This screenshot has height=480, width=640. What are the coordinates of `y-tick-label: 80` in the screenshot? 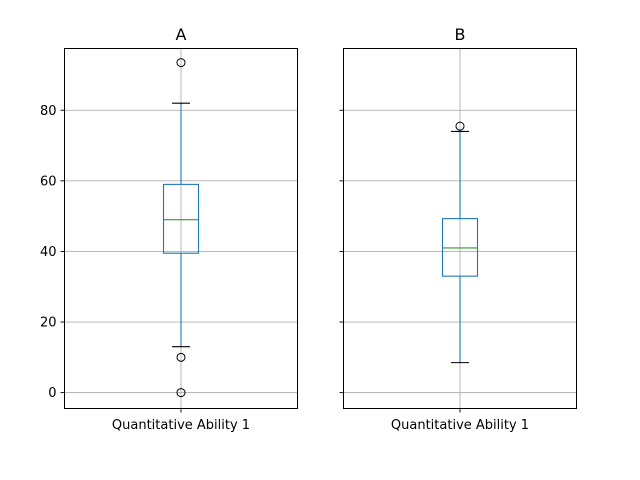 It's located at (48, 111).